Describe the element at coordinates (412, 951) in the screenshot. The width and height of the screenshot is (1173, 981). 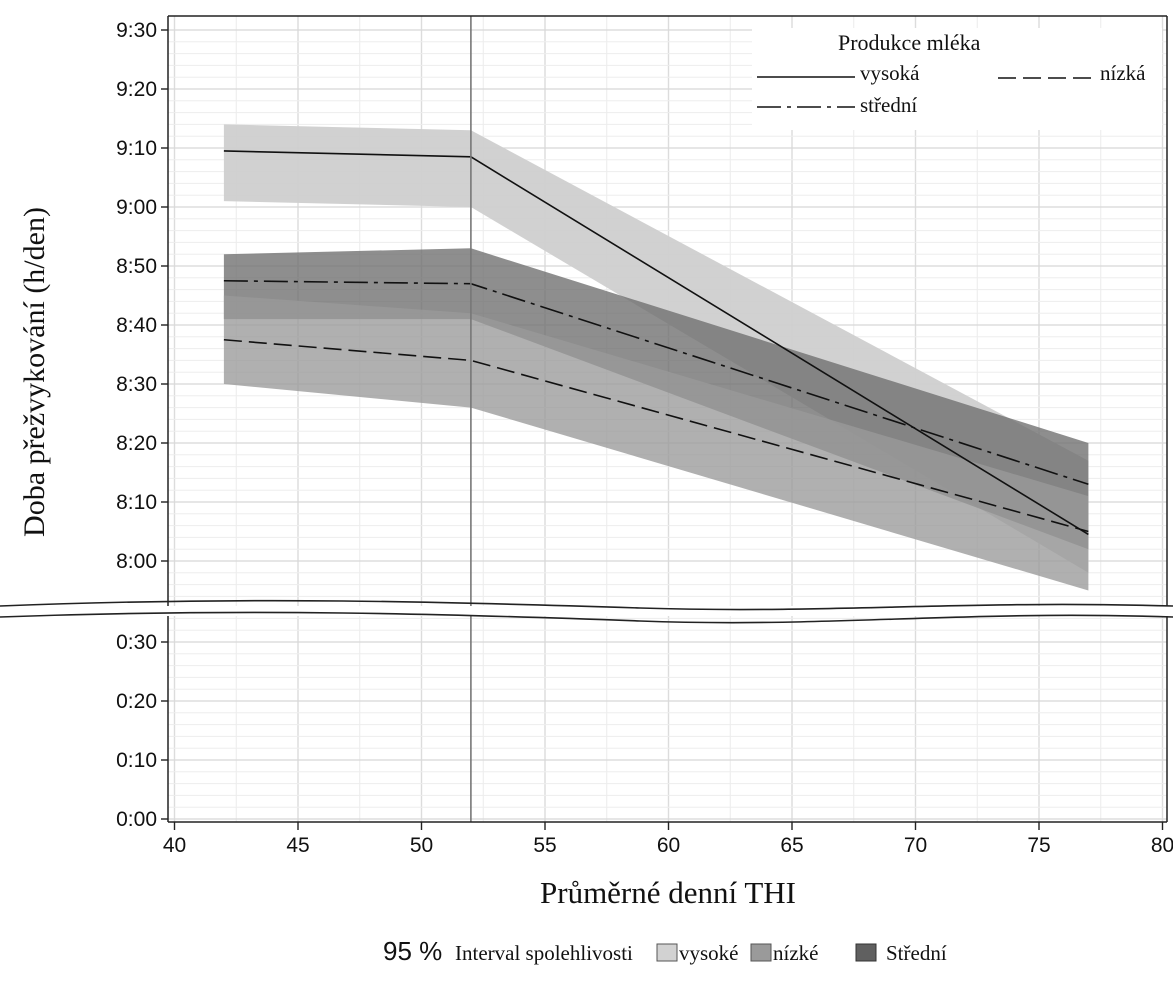
I see `ci-legend-prefix: 95 %` at that location.